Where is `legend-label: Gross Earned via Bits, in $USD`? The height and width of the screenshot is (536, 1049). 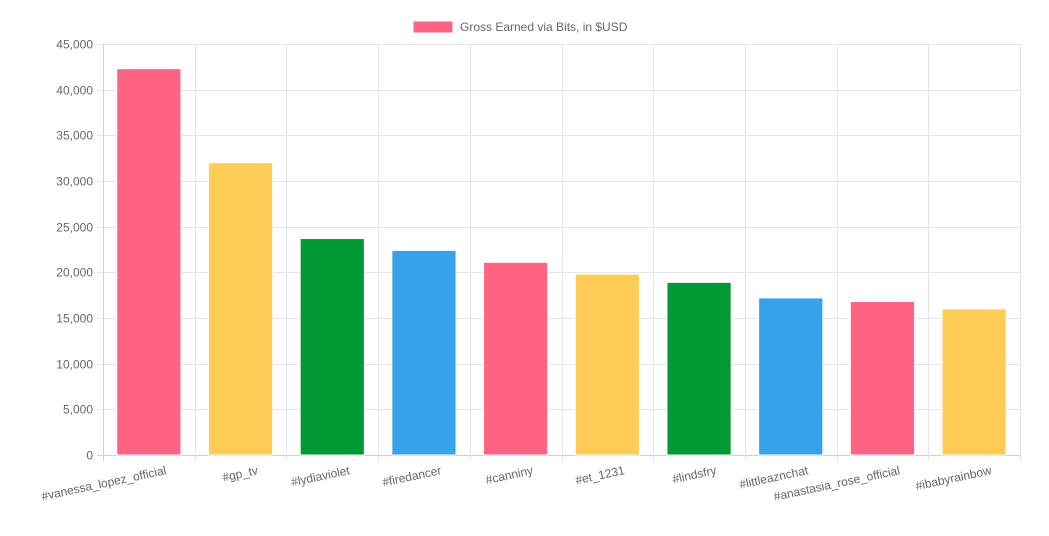 legend-label: Gross Earned via Bits, in $USD is located at coordinates (544, 27).